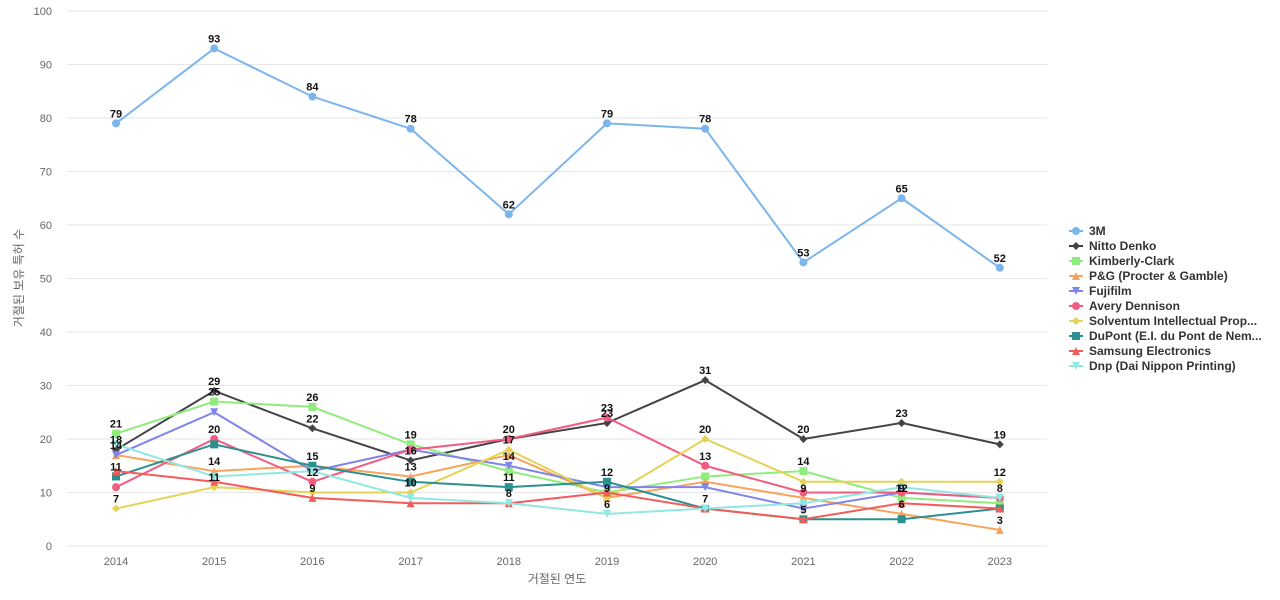  I want to click on data-label: 10, so click(410, 484).